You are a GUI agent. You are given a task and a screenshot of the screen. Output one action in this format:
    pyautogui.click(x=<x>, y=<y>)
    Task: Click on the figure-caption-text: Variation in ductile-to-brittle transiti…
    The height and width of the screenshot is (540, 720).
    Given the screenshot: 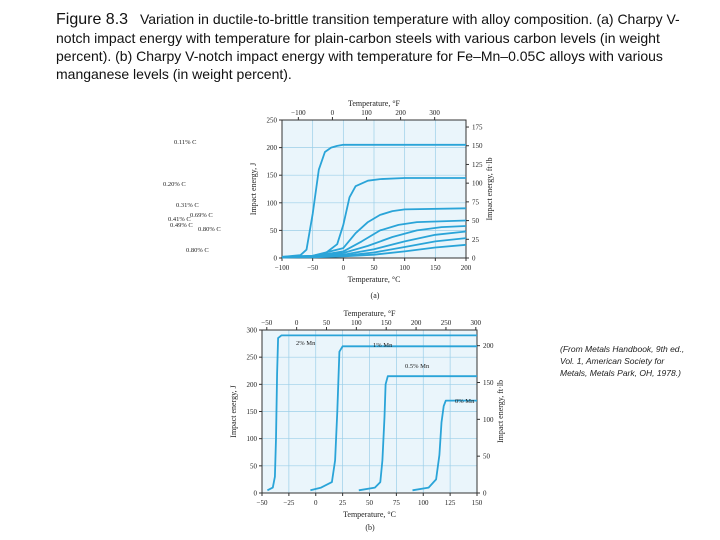 What is the action you would take?
    pyautogui.click(x=368, y=46)
    